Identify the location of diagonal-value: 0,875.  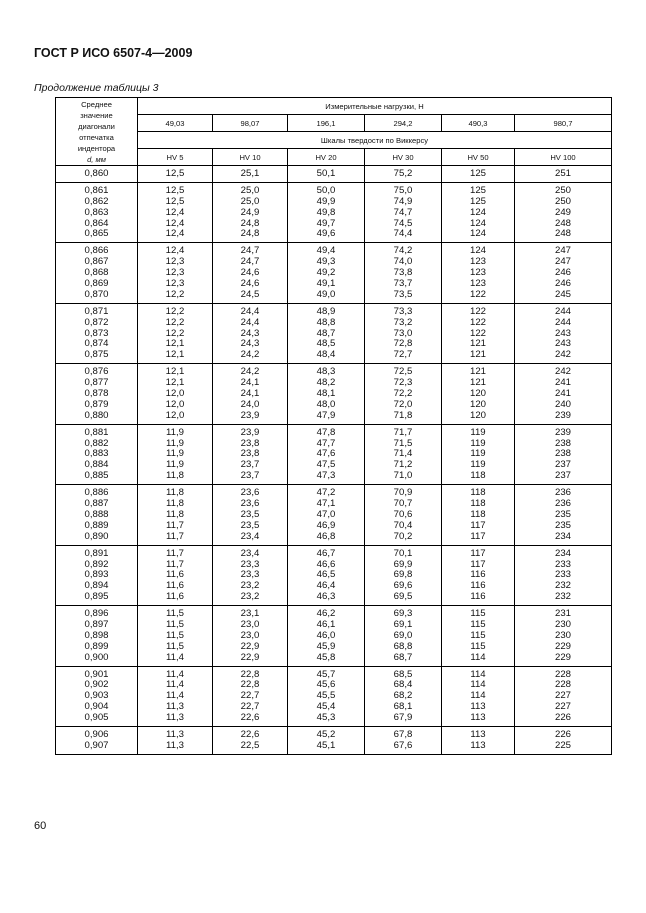
(96, 355).